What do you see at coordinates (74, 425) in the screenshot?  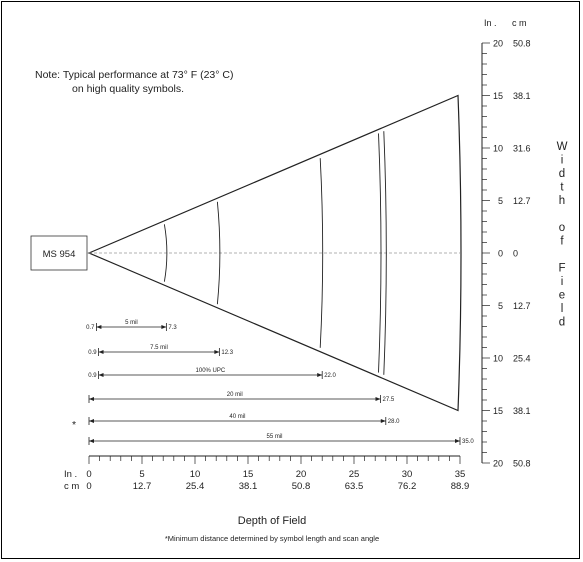 I see `asterisk-marker: *` at bounding box center [74, 425].